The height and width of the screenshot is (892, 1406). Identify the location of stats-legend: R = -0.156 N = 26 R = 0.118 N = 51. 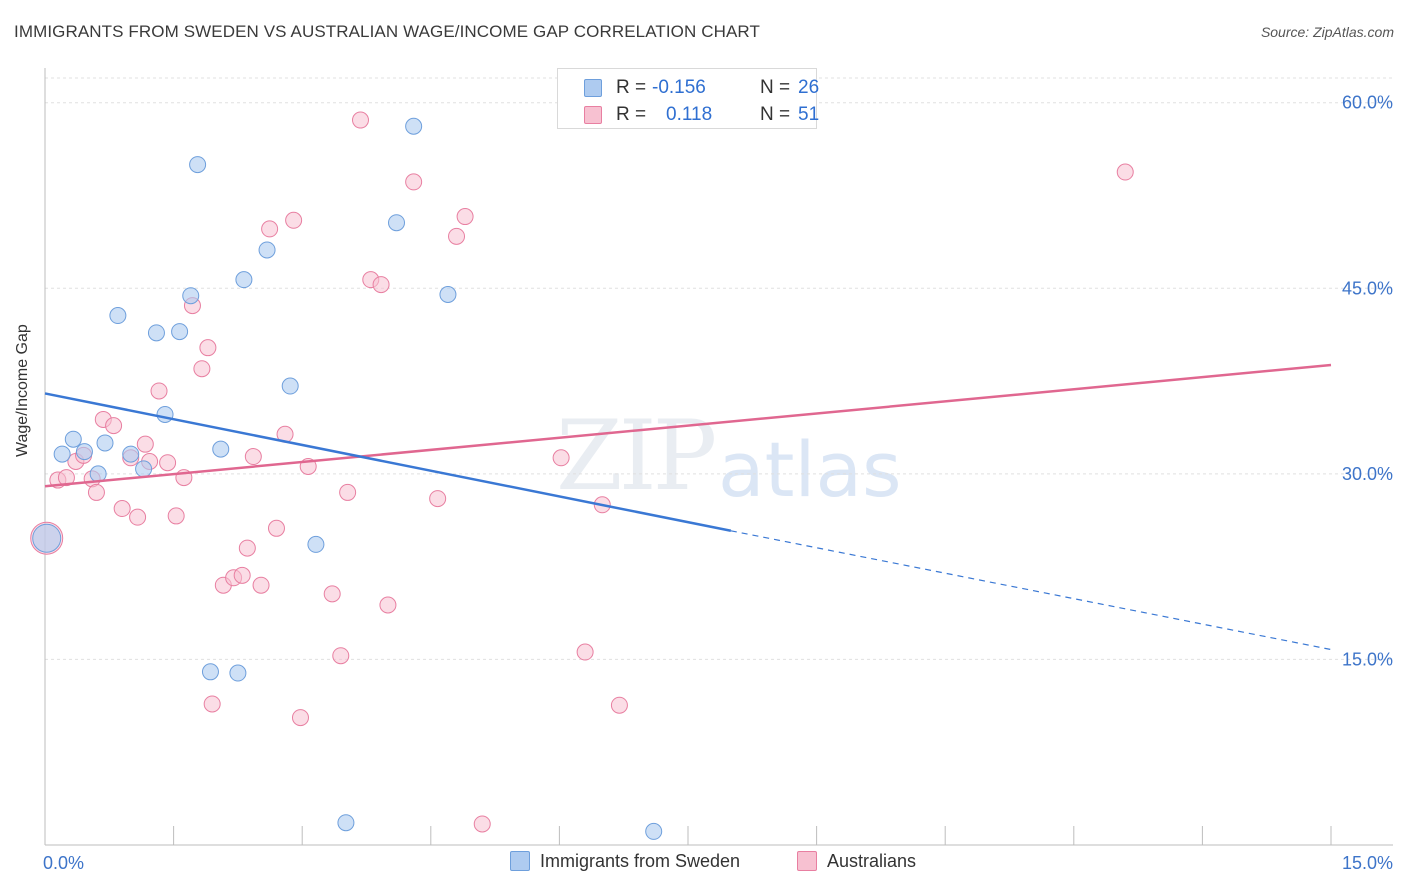
(688, 98).